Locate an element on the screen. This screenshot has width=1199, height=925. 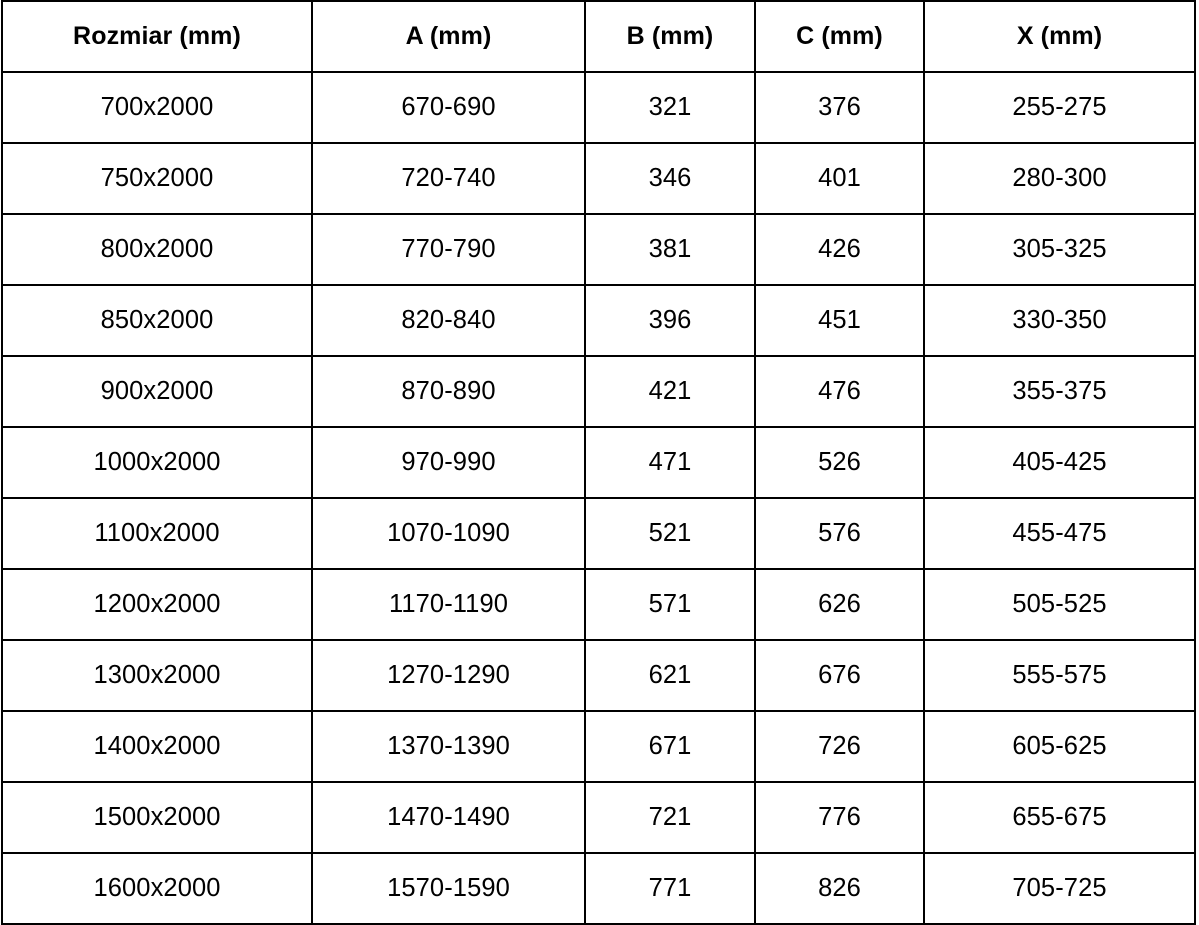
cell-b: 396 is located at coordinates (670, 320).